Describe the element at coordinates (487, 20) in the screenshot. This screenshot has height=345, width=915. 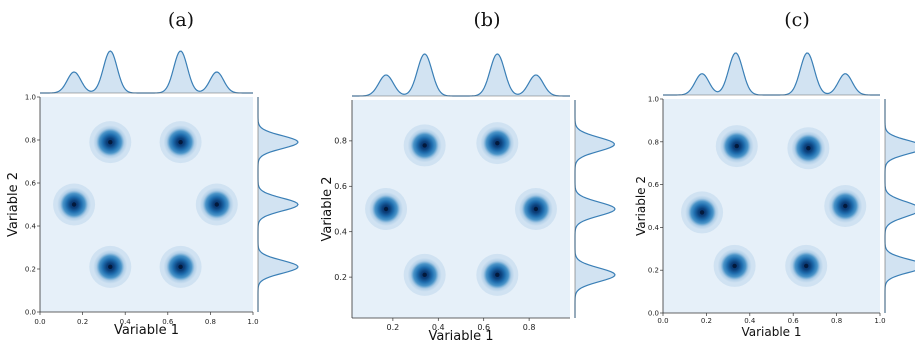
I see `panel-label: (b)` at that location.